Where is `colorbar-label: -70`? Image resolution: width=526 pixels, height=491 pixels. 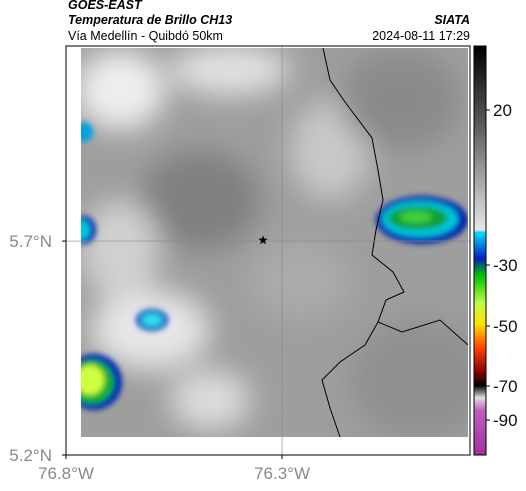 colorbar-label: -70 is located at coordinates (505, 386).